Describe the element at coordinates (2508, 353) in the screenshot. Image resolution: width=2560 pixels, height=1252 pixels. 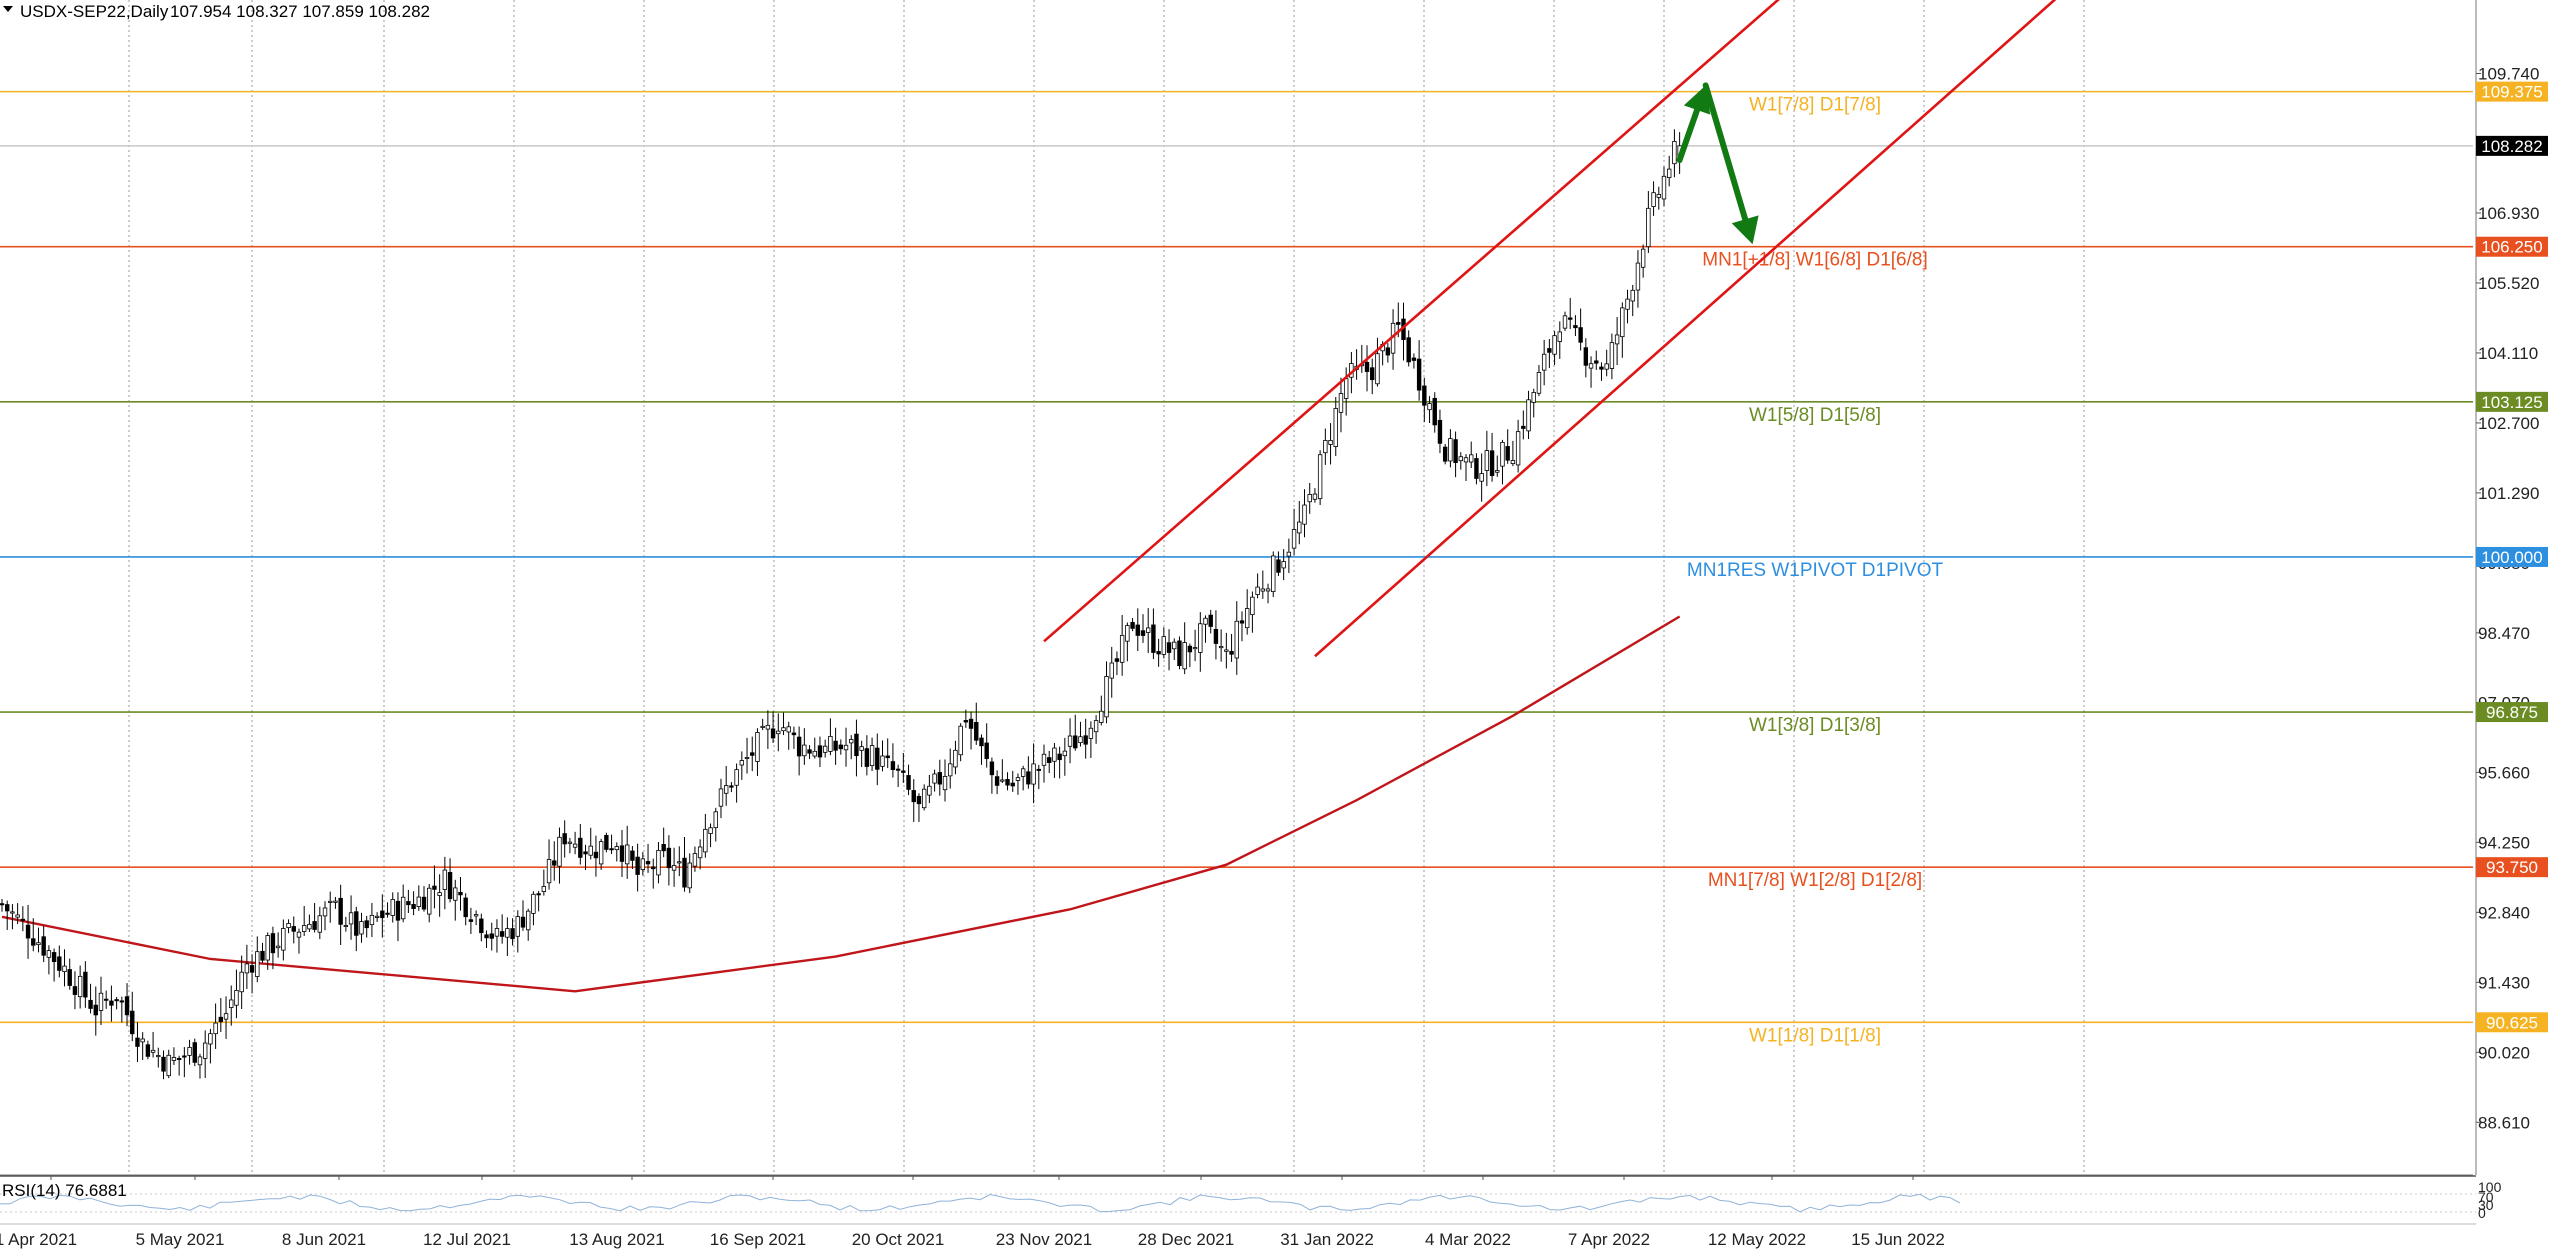
I see `price-tick-label: 104.110` at that location.